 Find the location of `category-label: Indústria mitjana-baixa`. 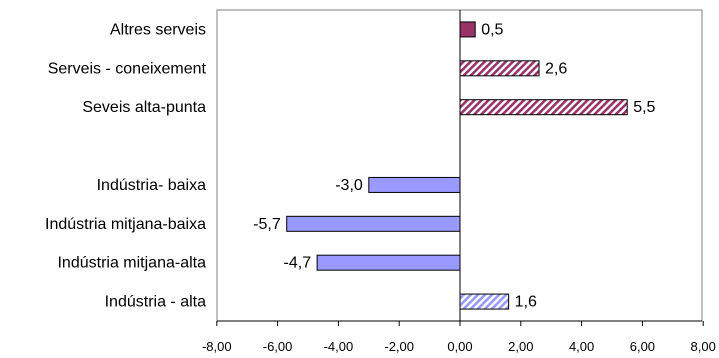

category-label: Indústria mitjana-baixa is located at coordinates (125, 224).